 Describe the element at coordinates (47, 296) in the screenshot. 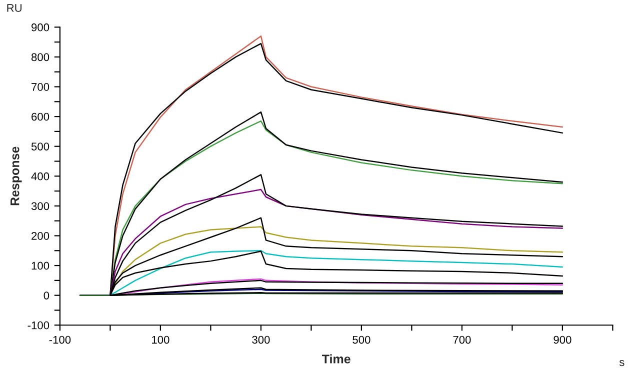

I see `y-tick-label: 0` at that location.